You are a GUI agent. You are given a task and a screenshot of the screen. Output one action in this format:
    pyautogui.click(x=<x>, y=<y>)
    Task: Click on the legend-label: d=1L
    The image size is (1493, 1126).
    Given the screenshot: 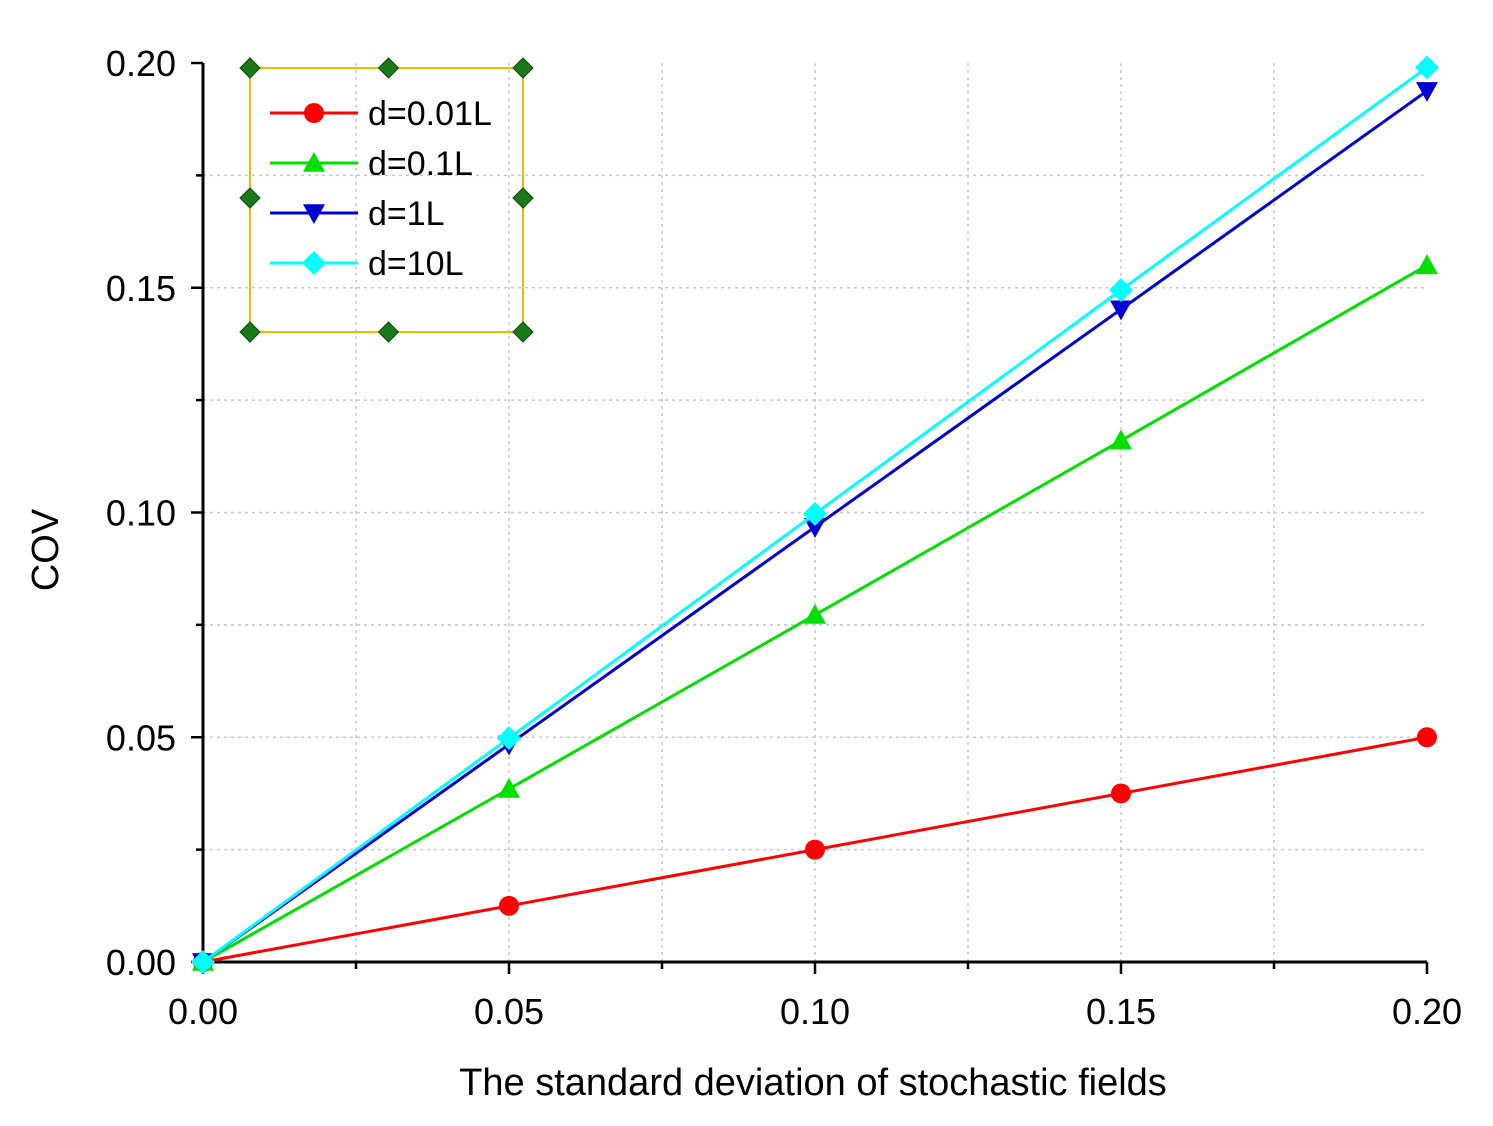 What is the action you would take?
    pyautogui.click(x=406, y=214)
    